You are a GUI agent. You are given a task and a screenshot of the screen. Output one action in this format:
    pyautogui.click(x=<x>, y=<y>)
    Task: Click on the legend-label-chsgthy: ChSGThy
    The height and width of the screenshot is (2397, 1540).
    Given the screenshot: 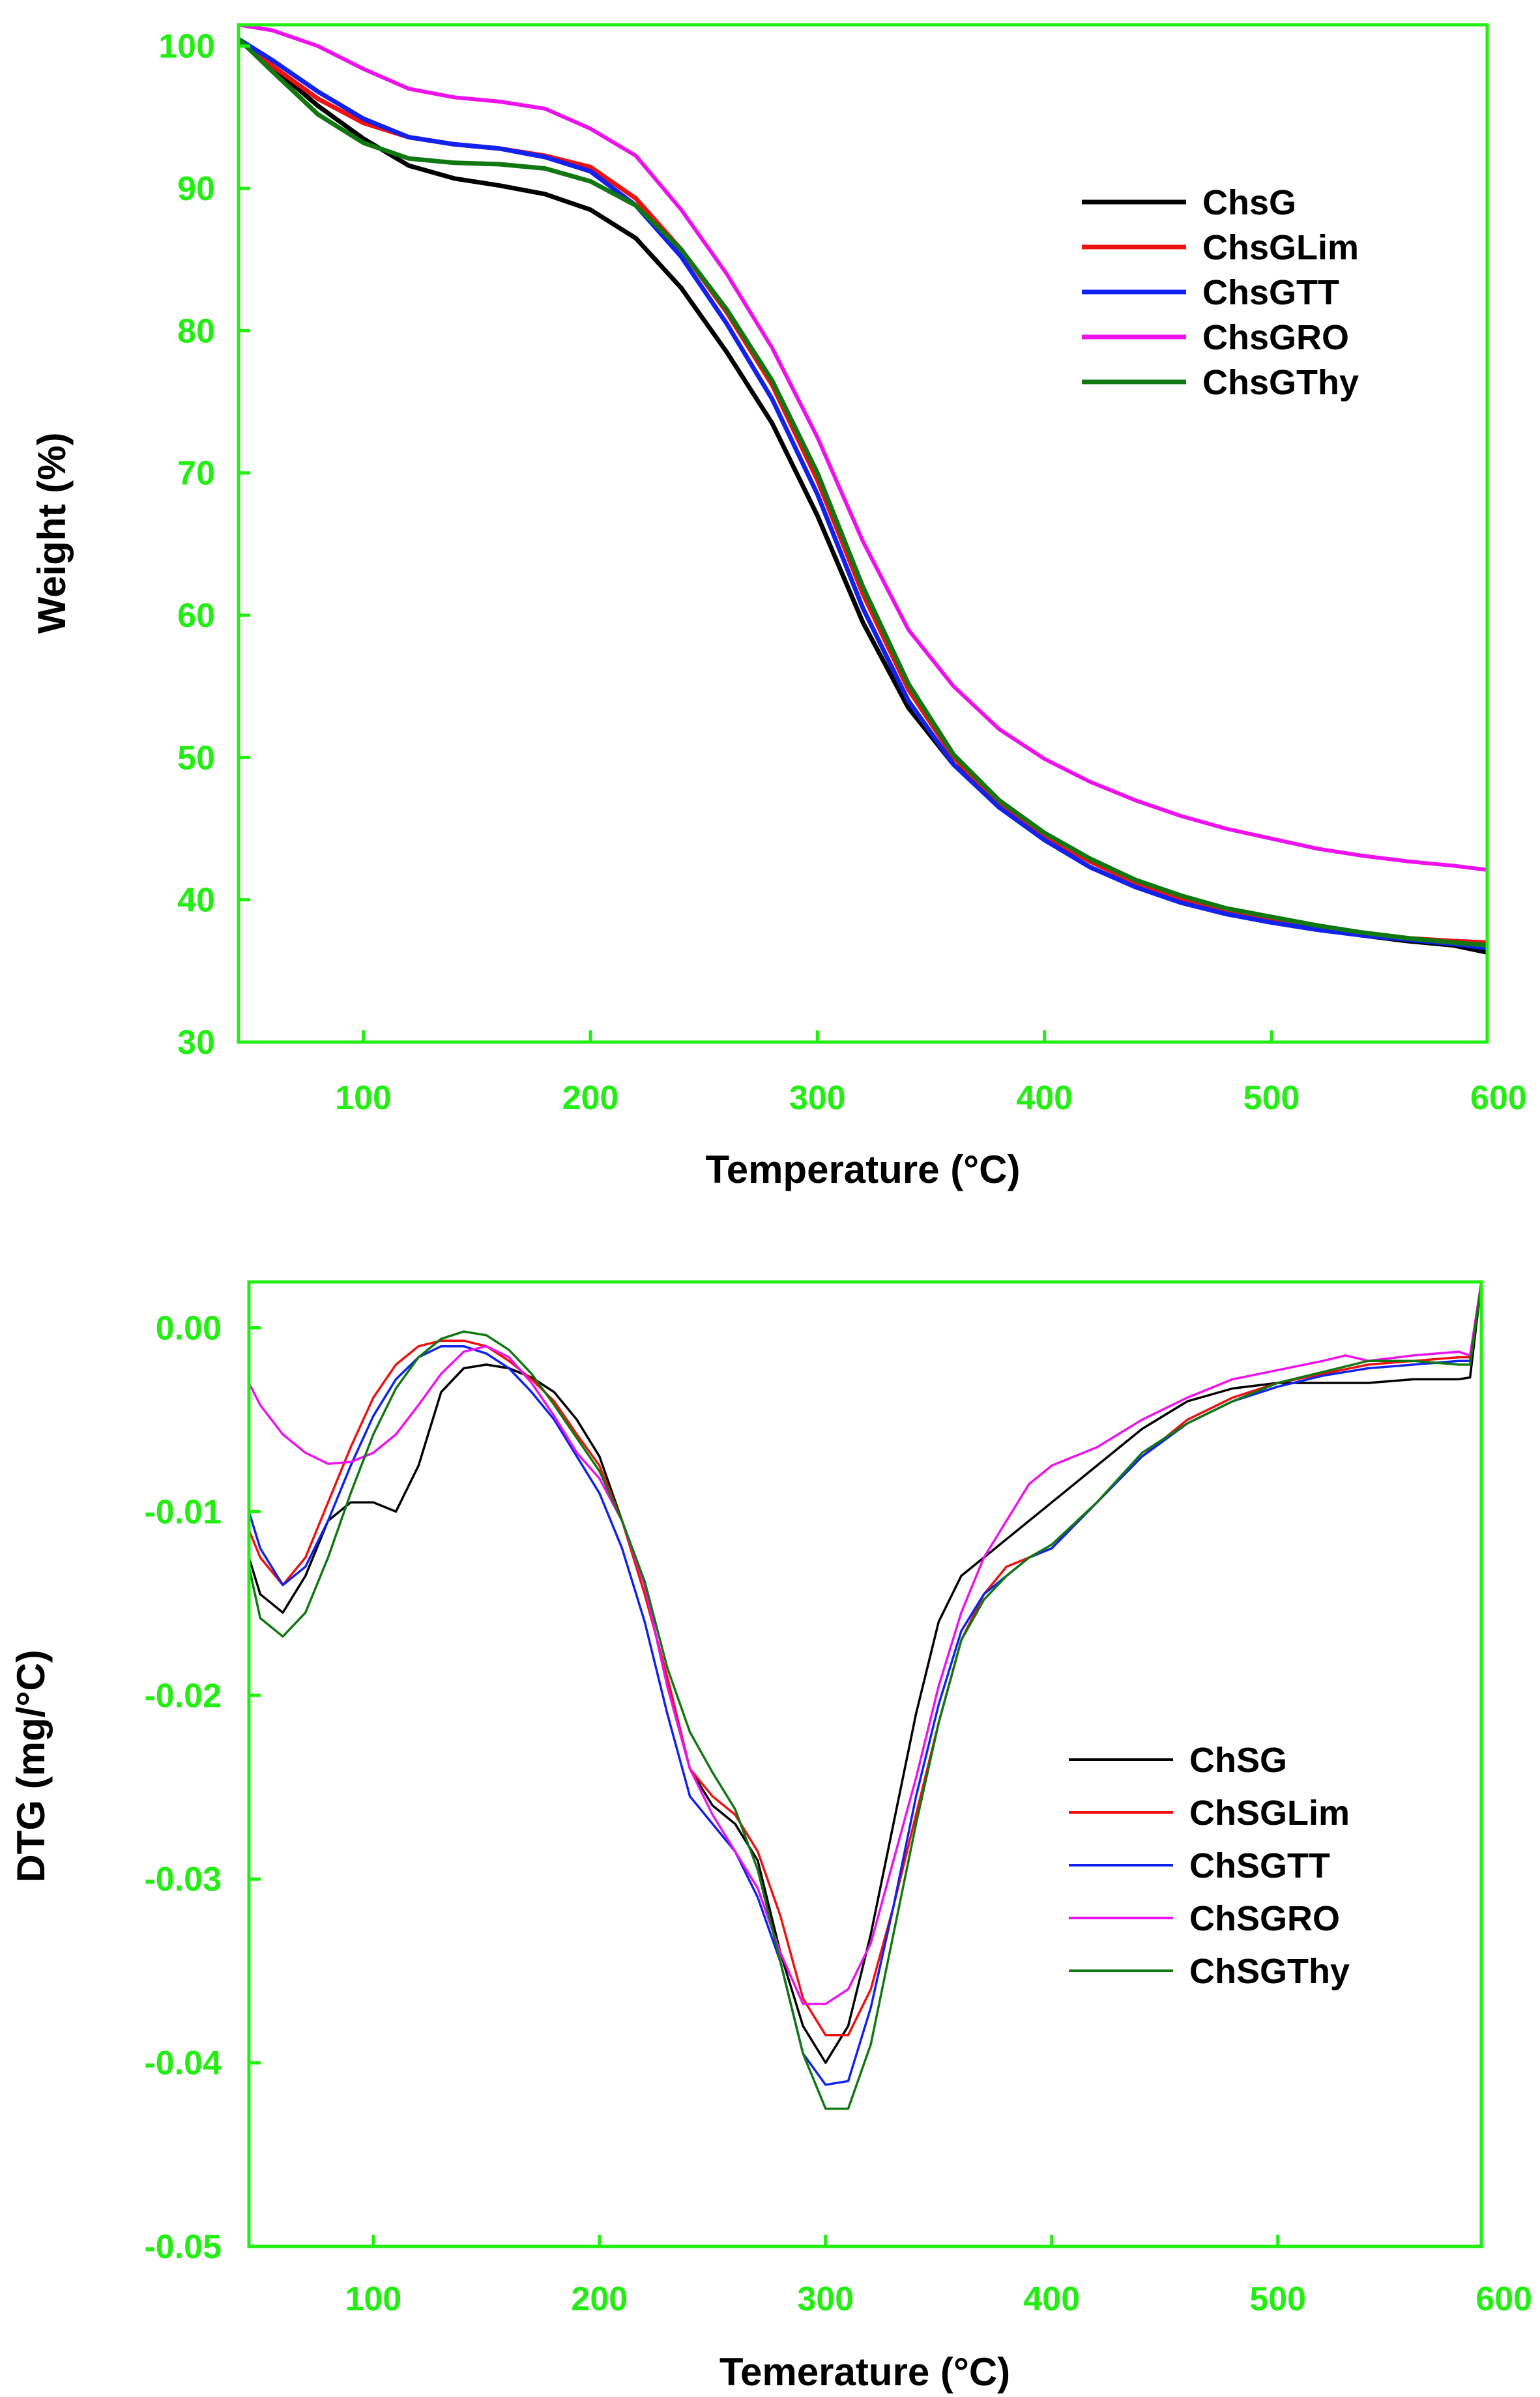 What is the action you would take?
    pyautogui.click(x=1269, y=1972)
    